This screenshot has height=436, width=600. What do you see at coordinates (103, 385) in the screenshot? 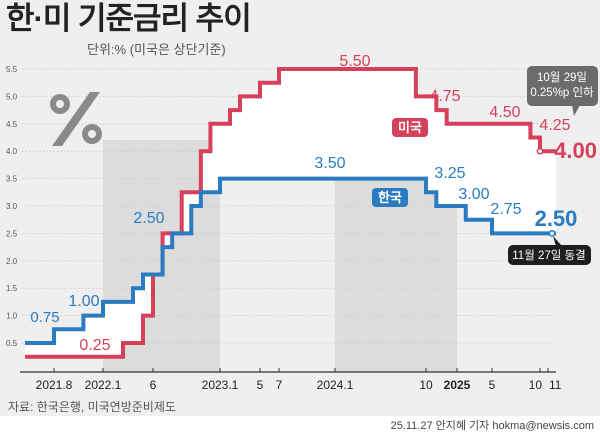
I see `x-tick-label: 2022.1` at bounding box center [103, 385].